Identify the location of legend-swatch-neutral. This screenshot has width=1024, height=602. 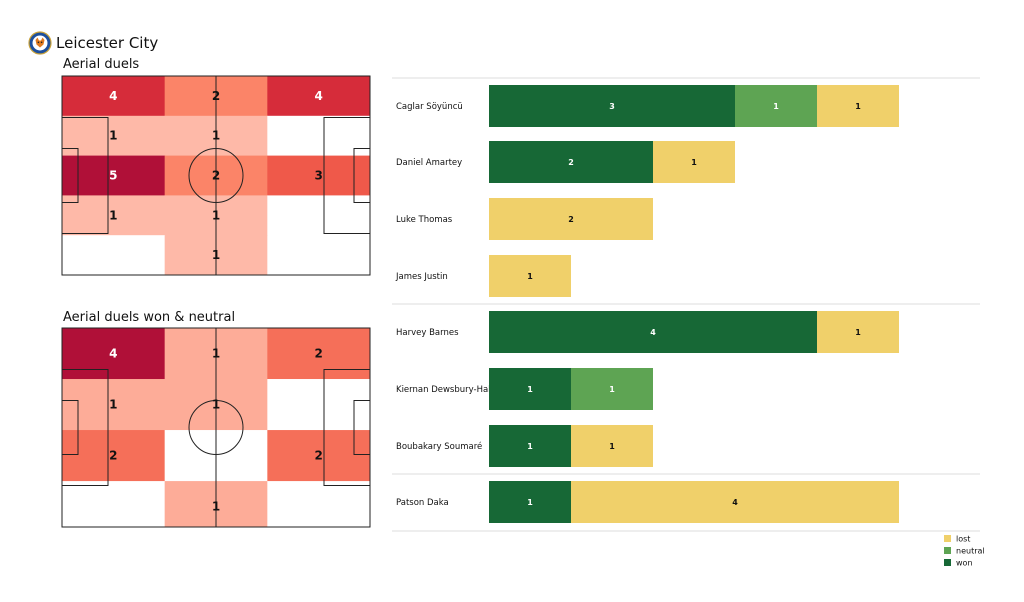
(947, 550).